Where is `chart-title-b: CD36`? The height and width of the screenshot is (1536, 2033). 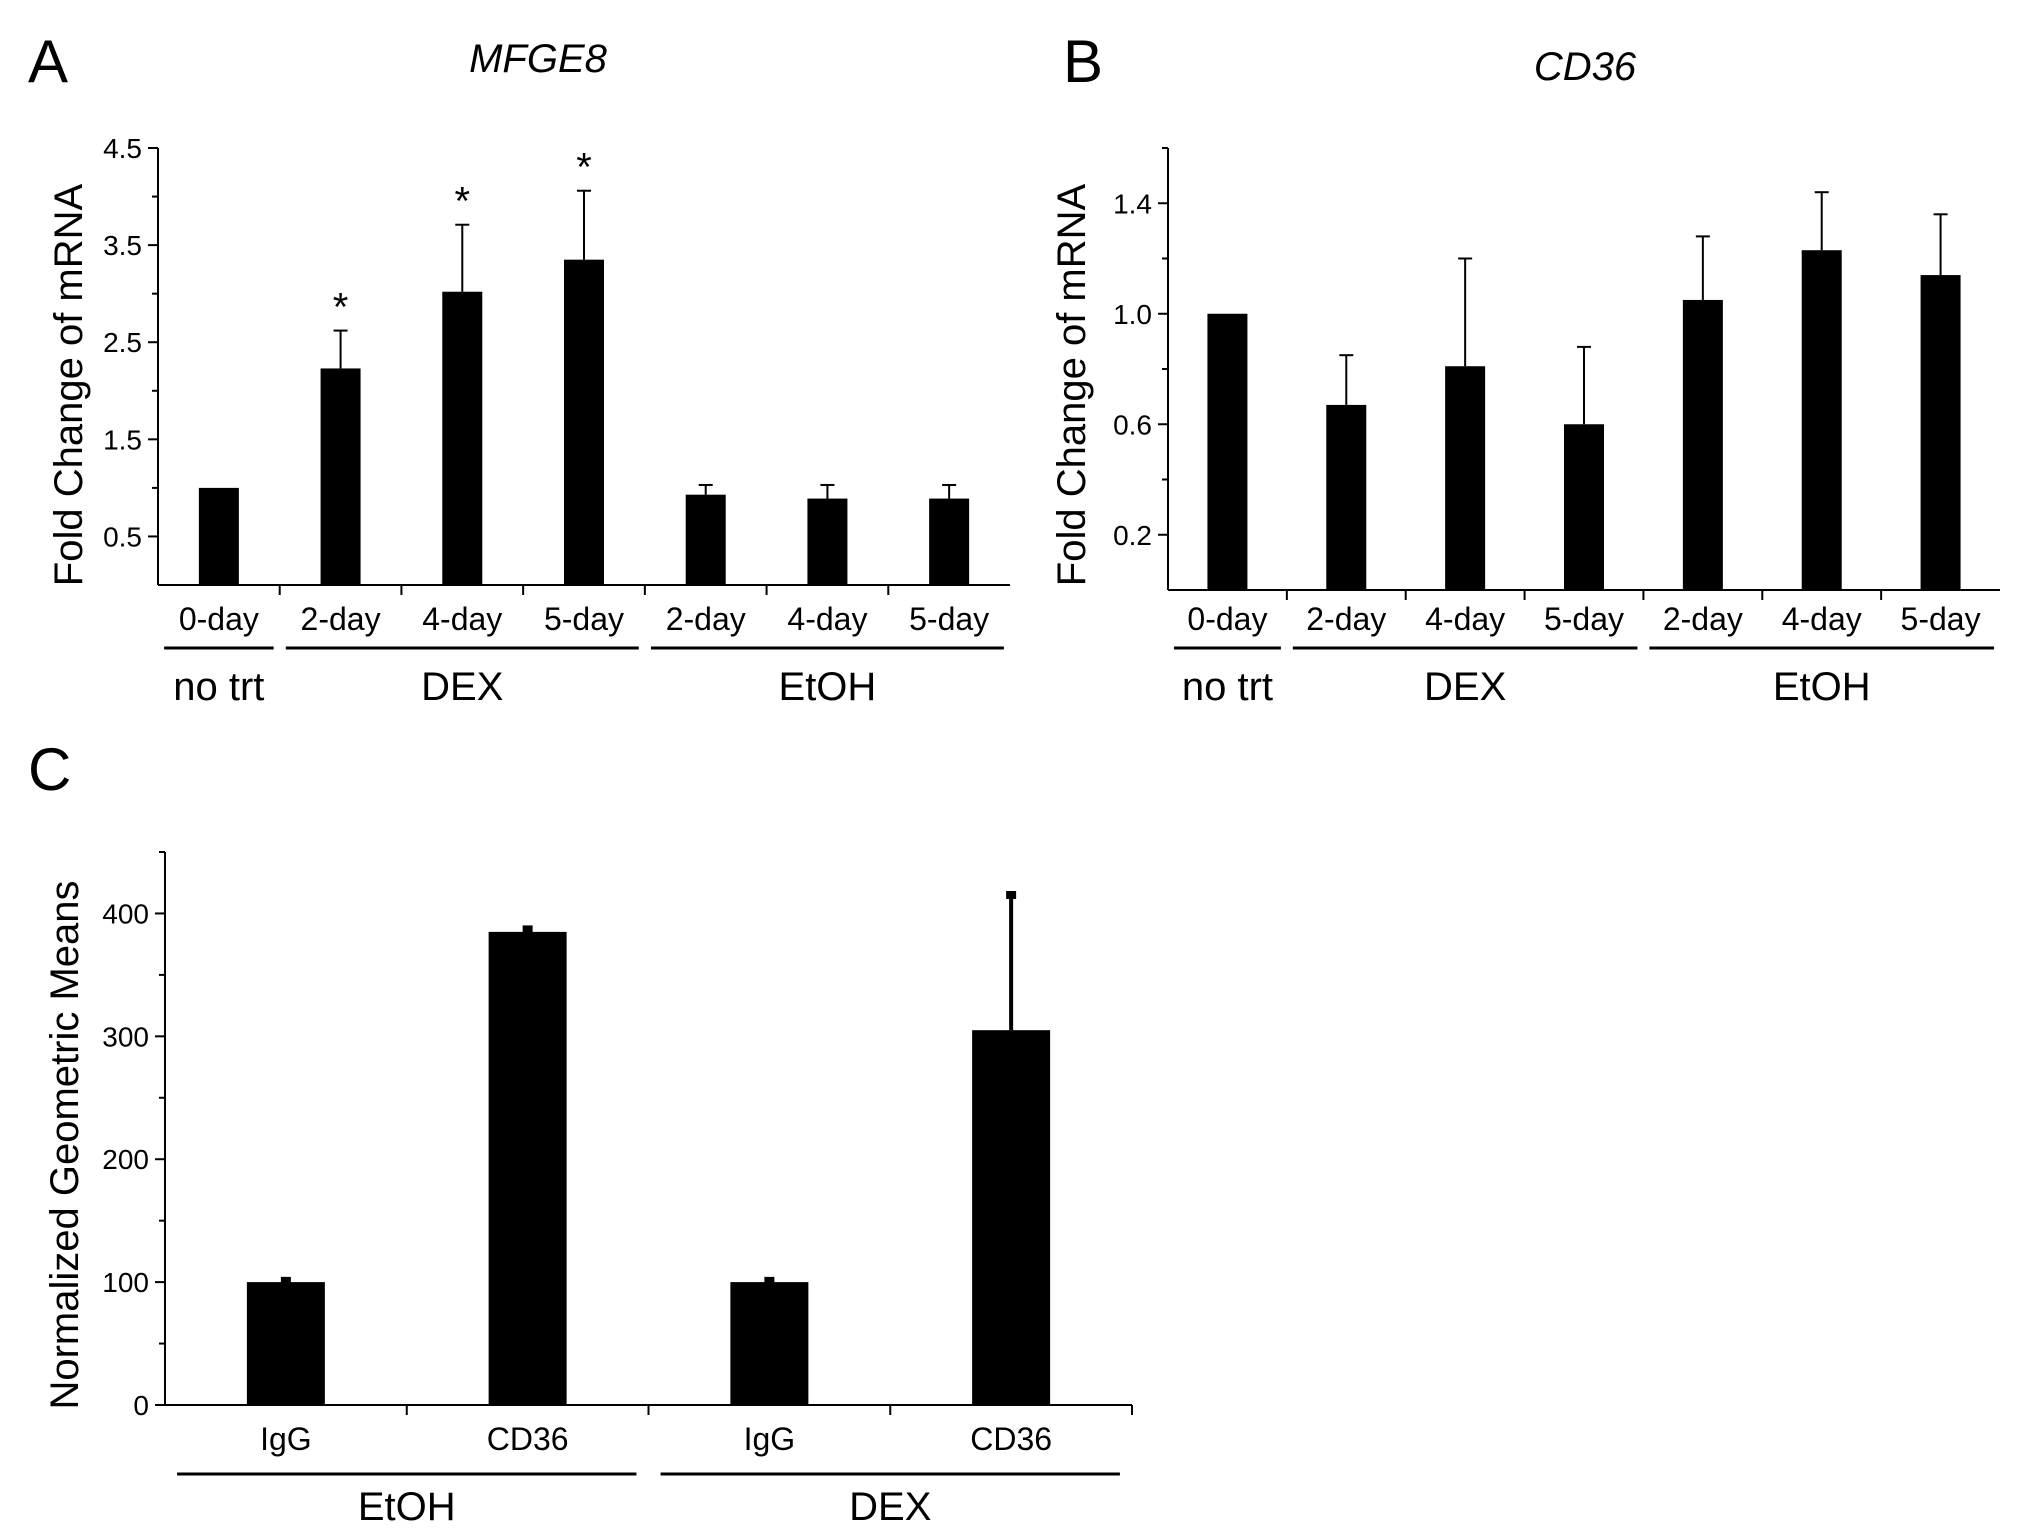
chart-title-b: CD36 is located at coordinates (1585, 67).